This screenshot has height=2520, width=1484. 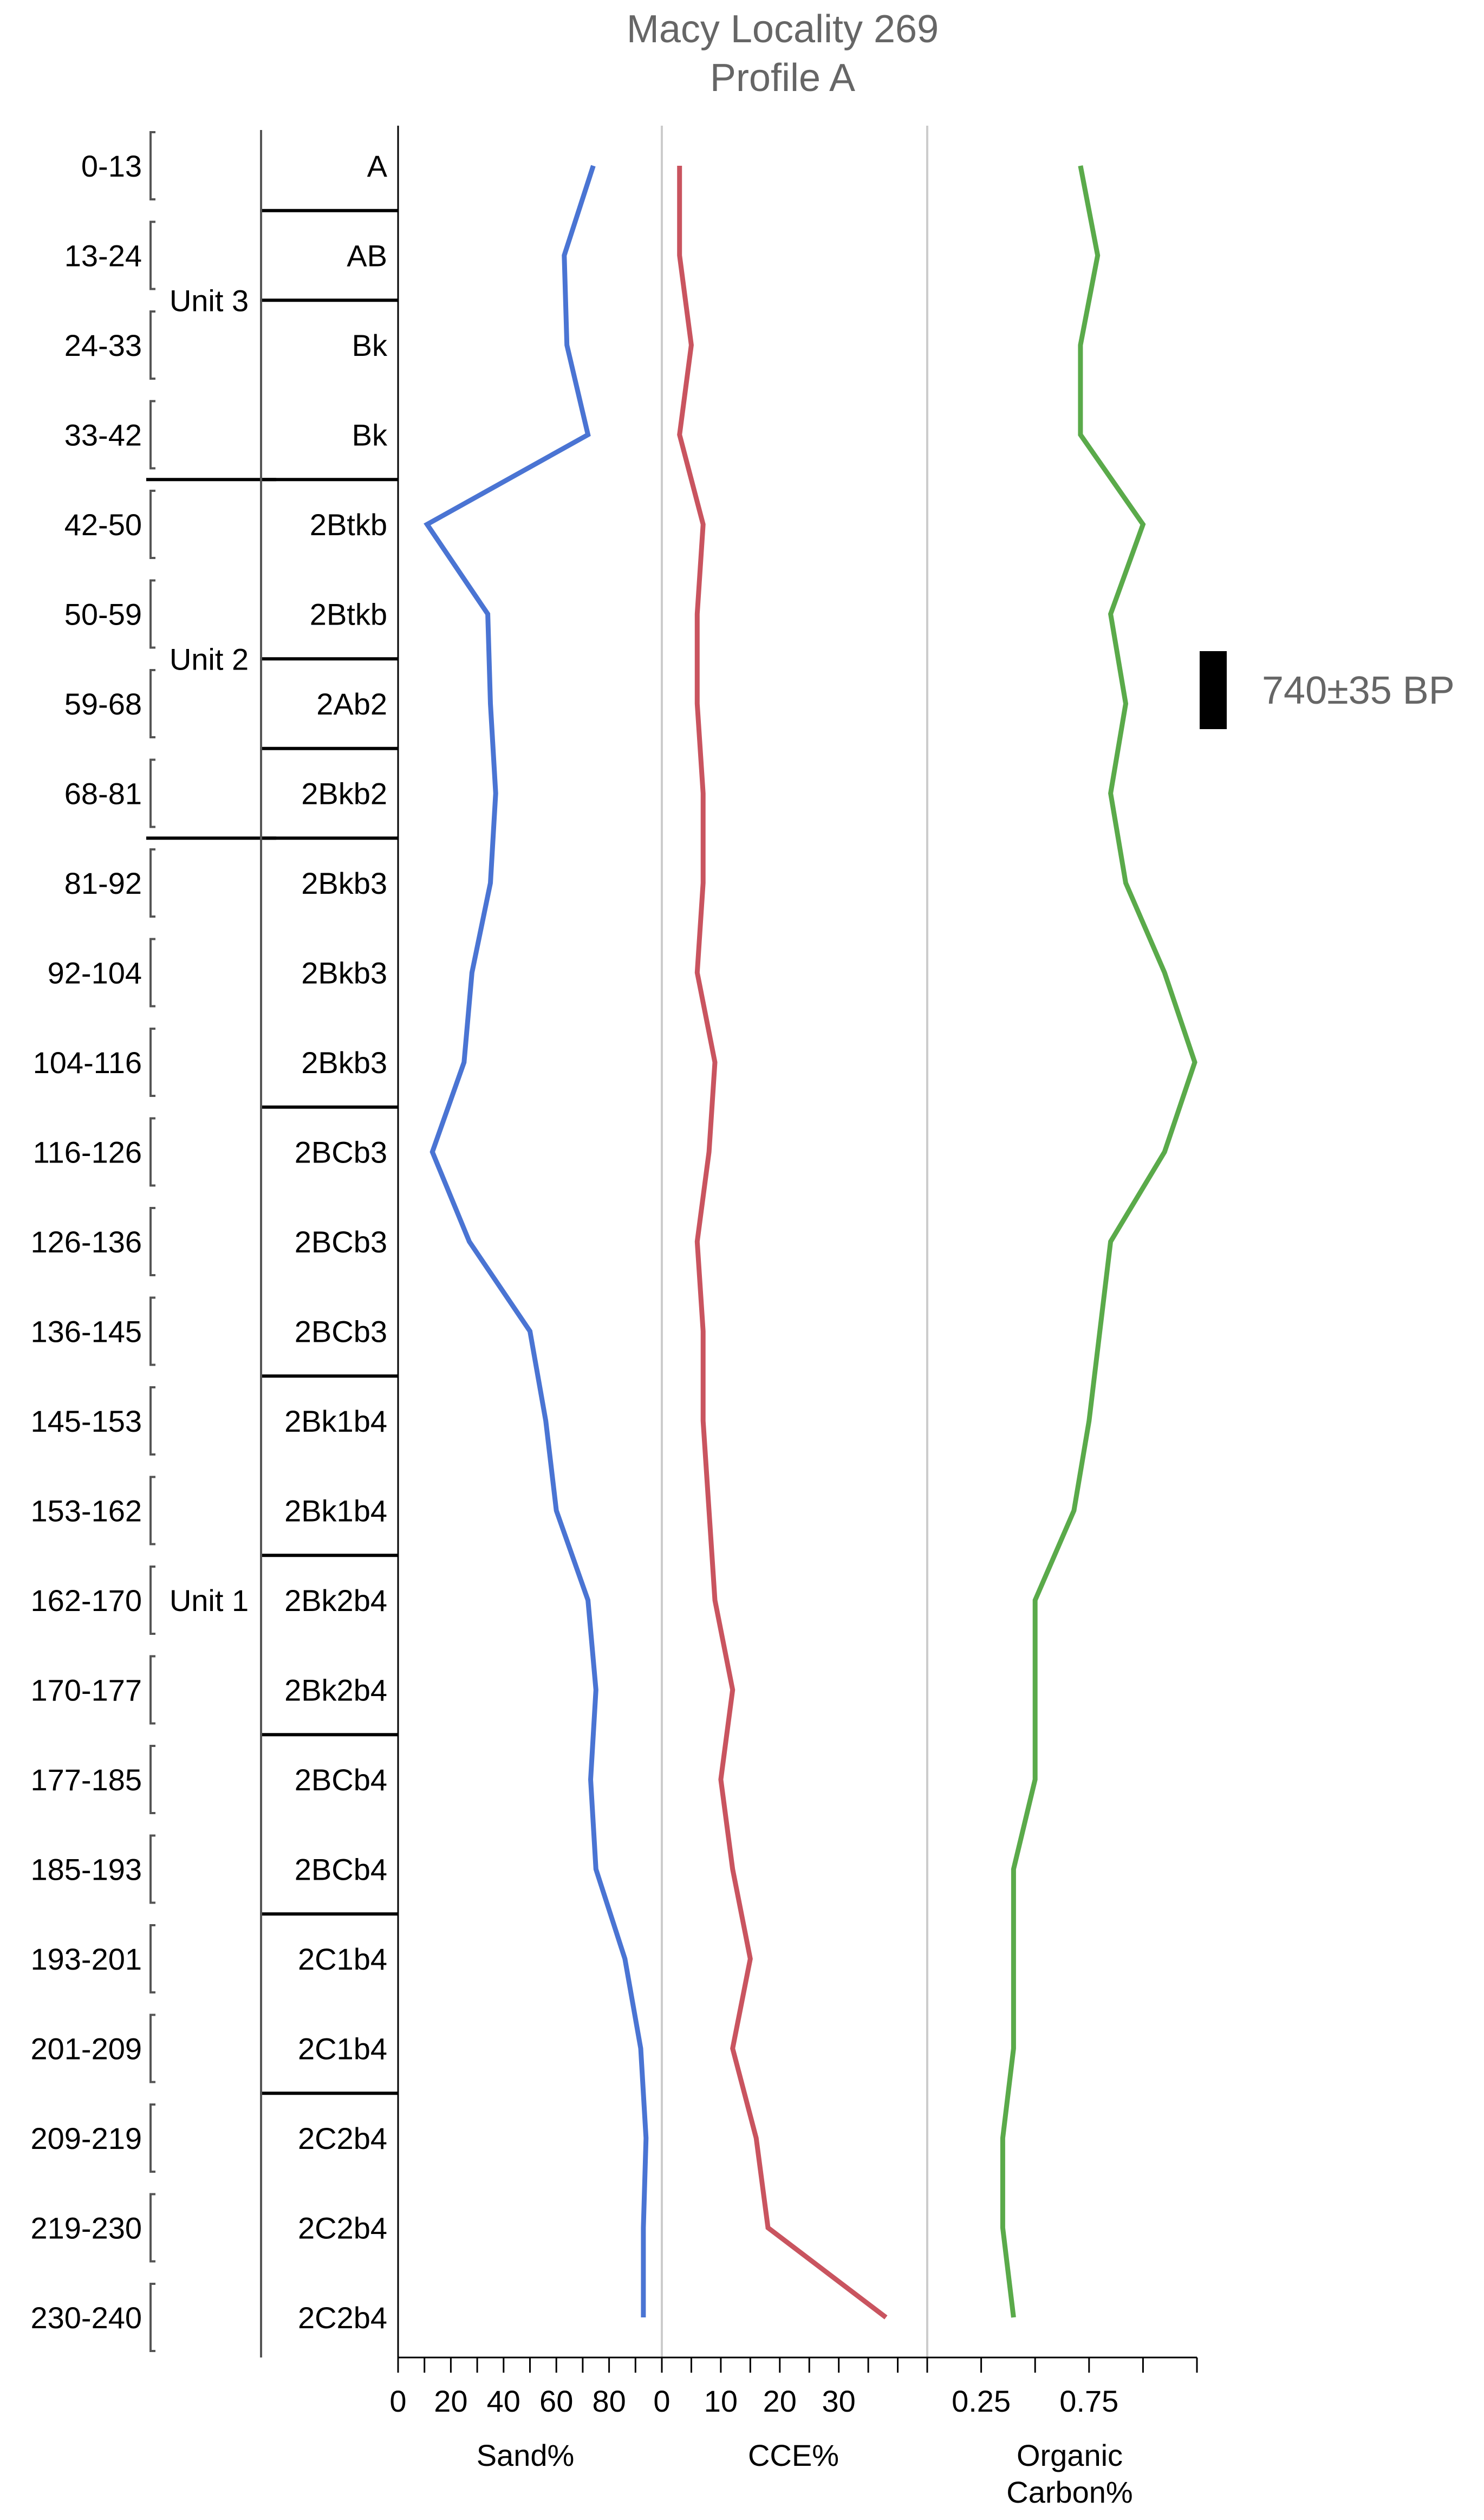 I want to click on depth-label: 50-59, so click(x=103, y=615).